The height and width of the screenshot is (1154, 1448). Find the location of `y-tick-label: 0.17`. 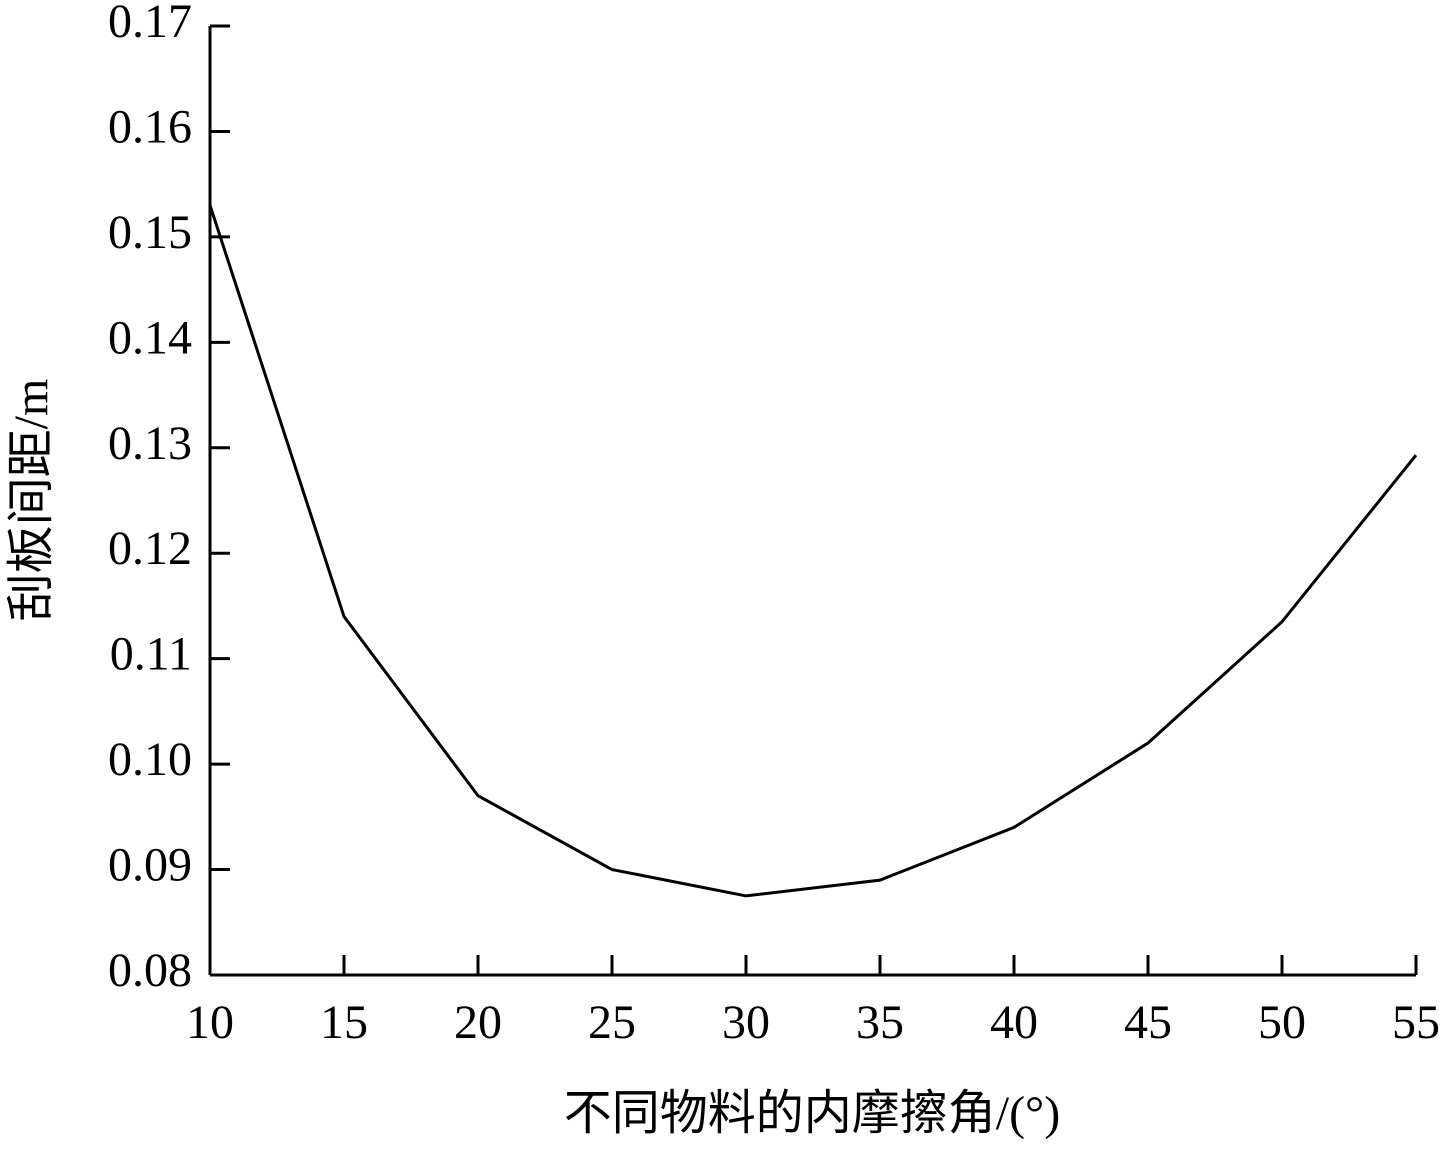

y-tick-label: 0.17 is located at coordinates (150, 24).